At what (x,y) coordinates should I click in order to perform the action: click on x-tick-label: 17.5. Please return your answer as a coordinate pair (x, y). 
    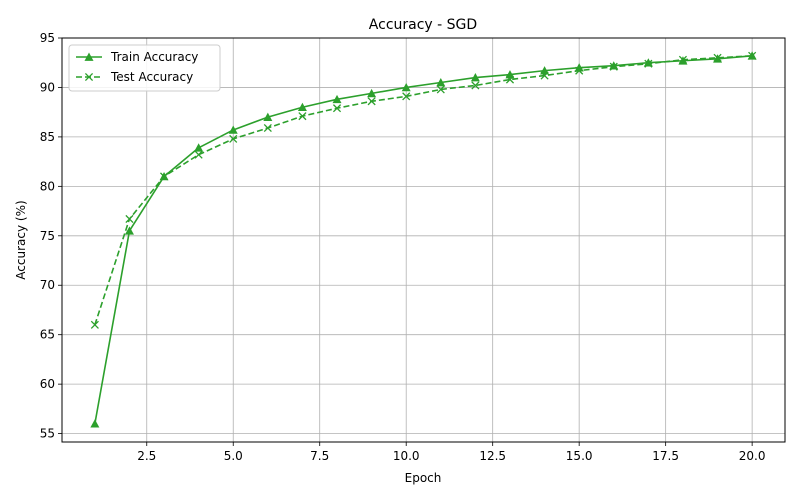
    Looking at the image, I should click on (665, 456).